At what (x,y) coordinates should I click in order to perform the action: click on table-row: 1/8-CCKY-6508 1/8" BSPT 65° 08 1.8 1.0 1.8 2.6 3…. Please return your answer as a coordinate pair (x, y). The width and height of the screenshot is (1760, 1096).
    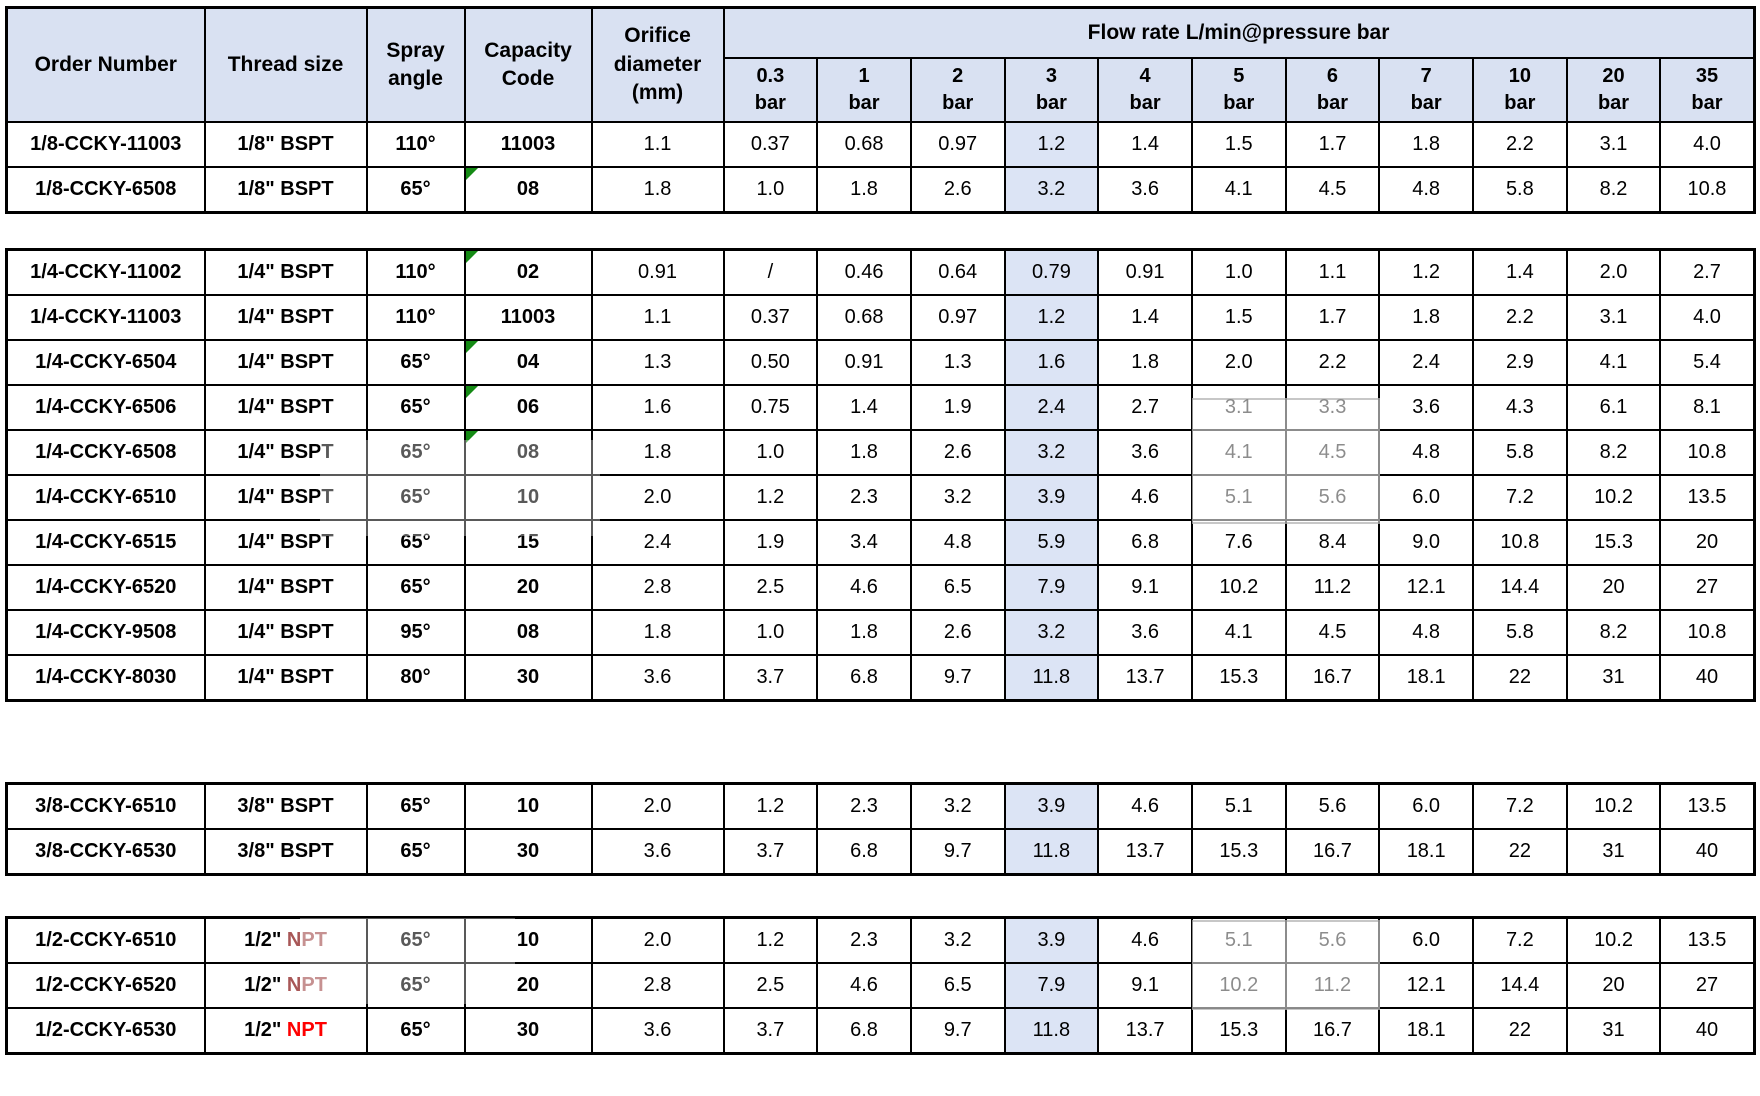
    Looking at the image, I should click on (880, 190).